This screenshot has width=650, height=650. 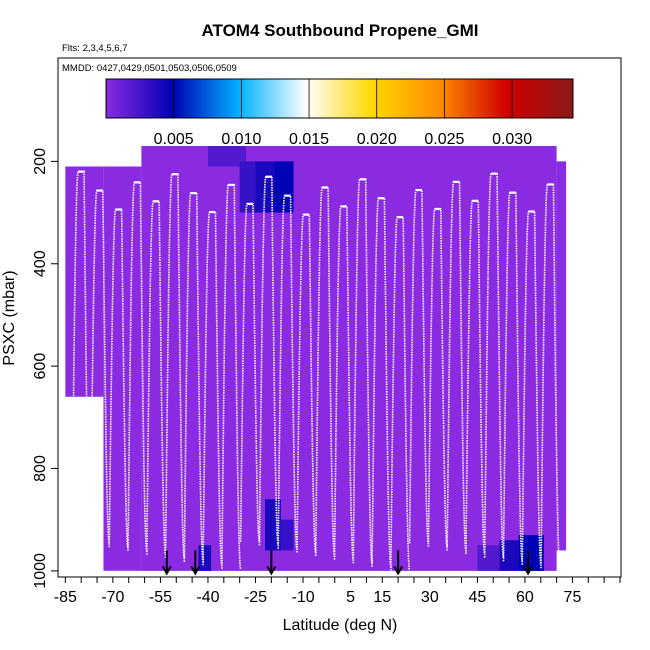 What do you see at coordinates (512, 139) in the screenshot?
I see `colorbar-tick-label: 0.030` at bounding box center [512, 139].